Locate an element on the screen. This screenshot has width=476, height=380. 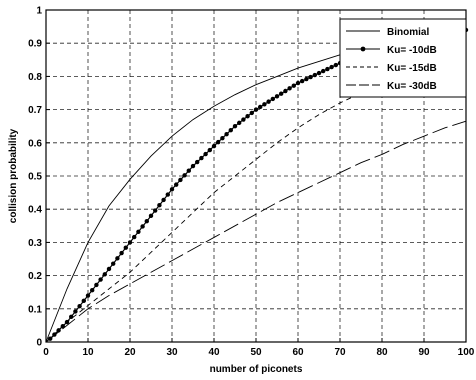
y-tick-label: 0.2 is located at coordinates (35, 276).